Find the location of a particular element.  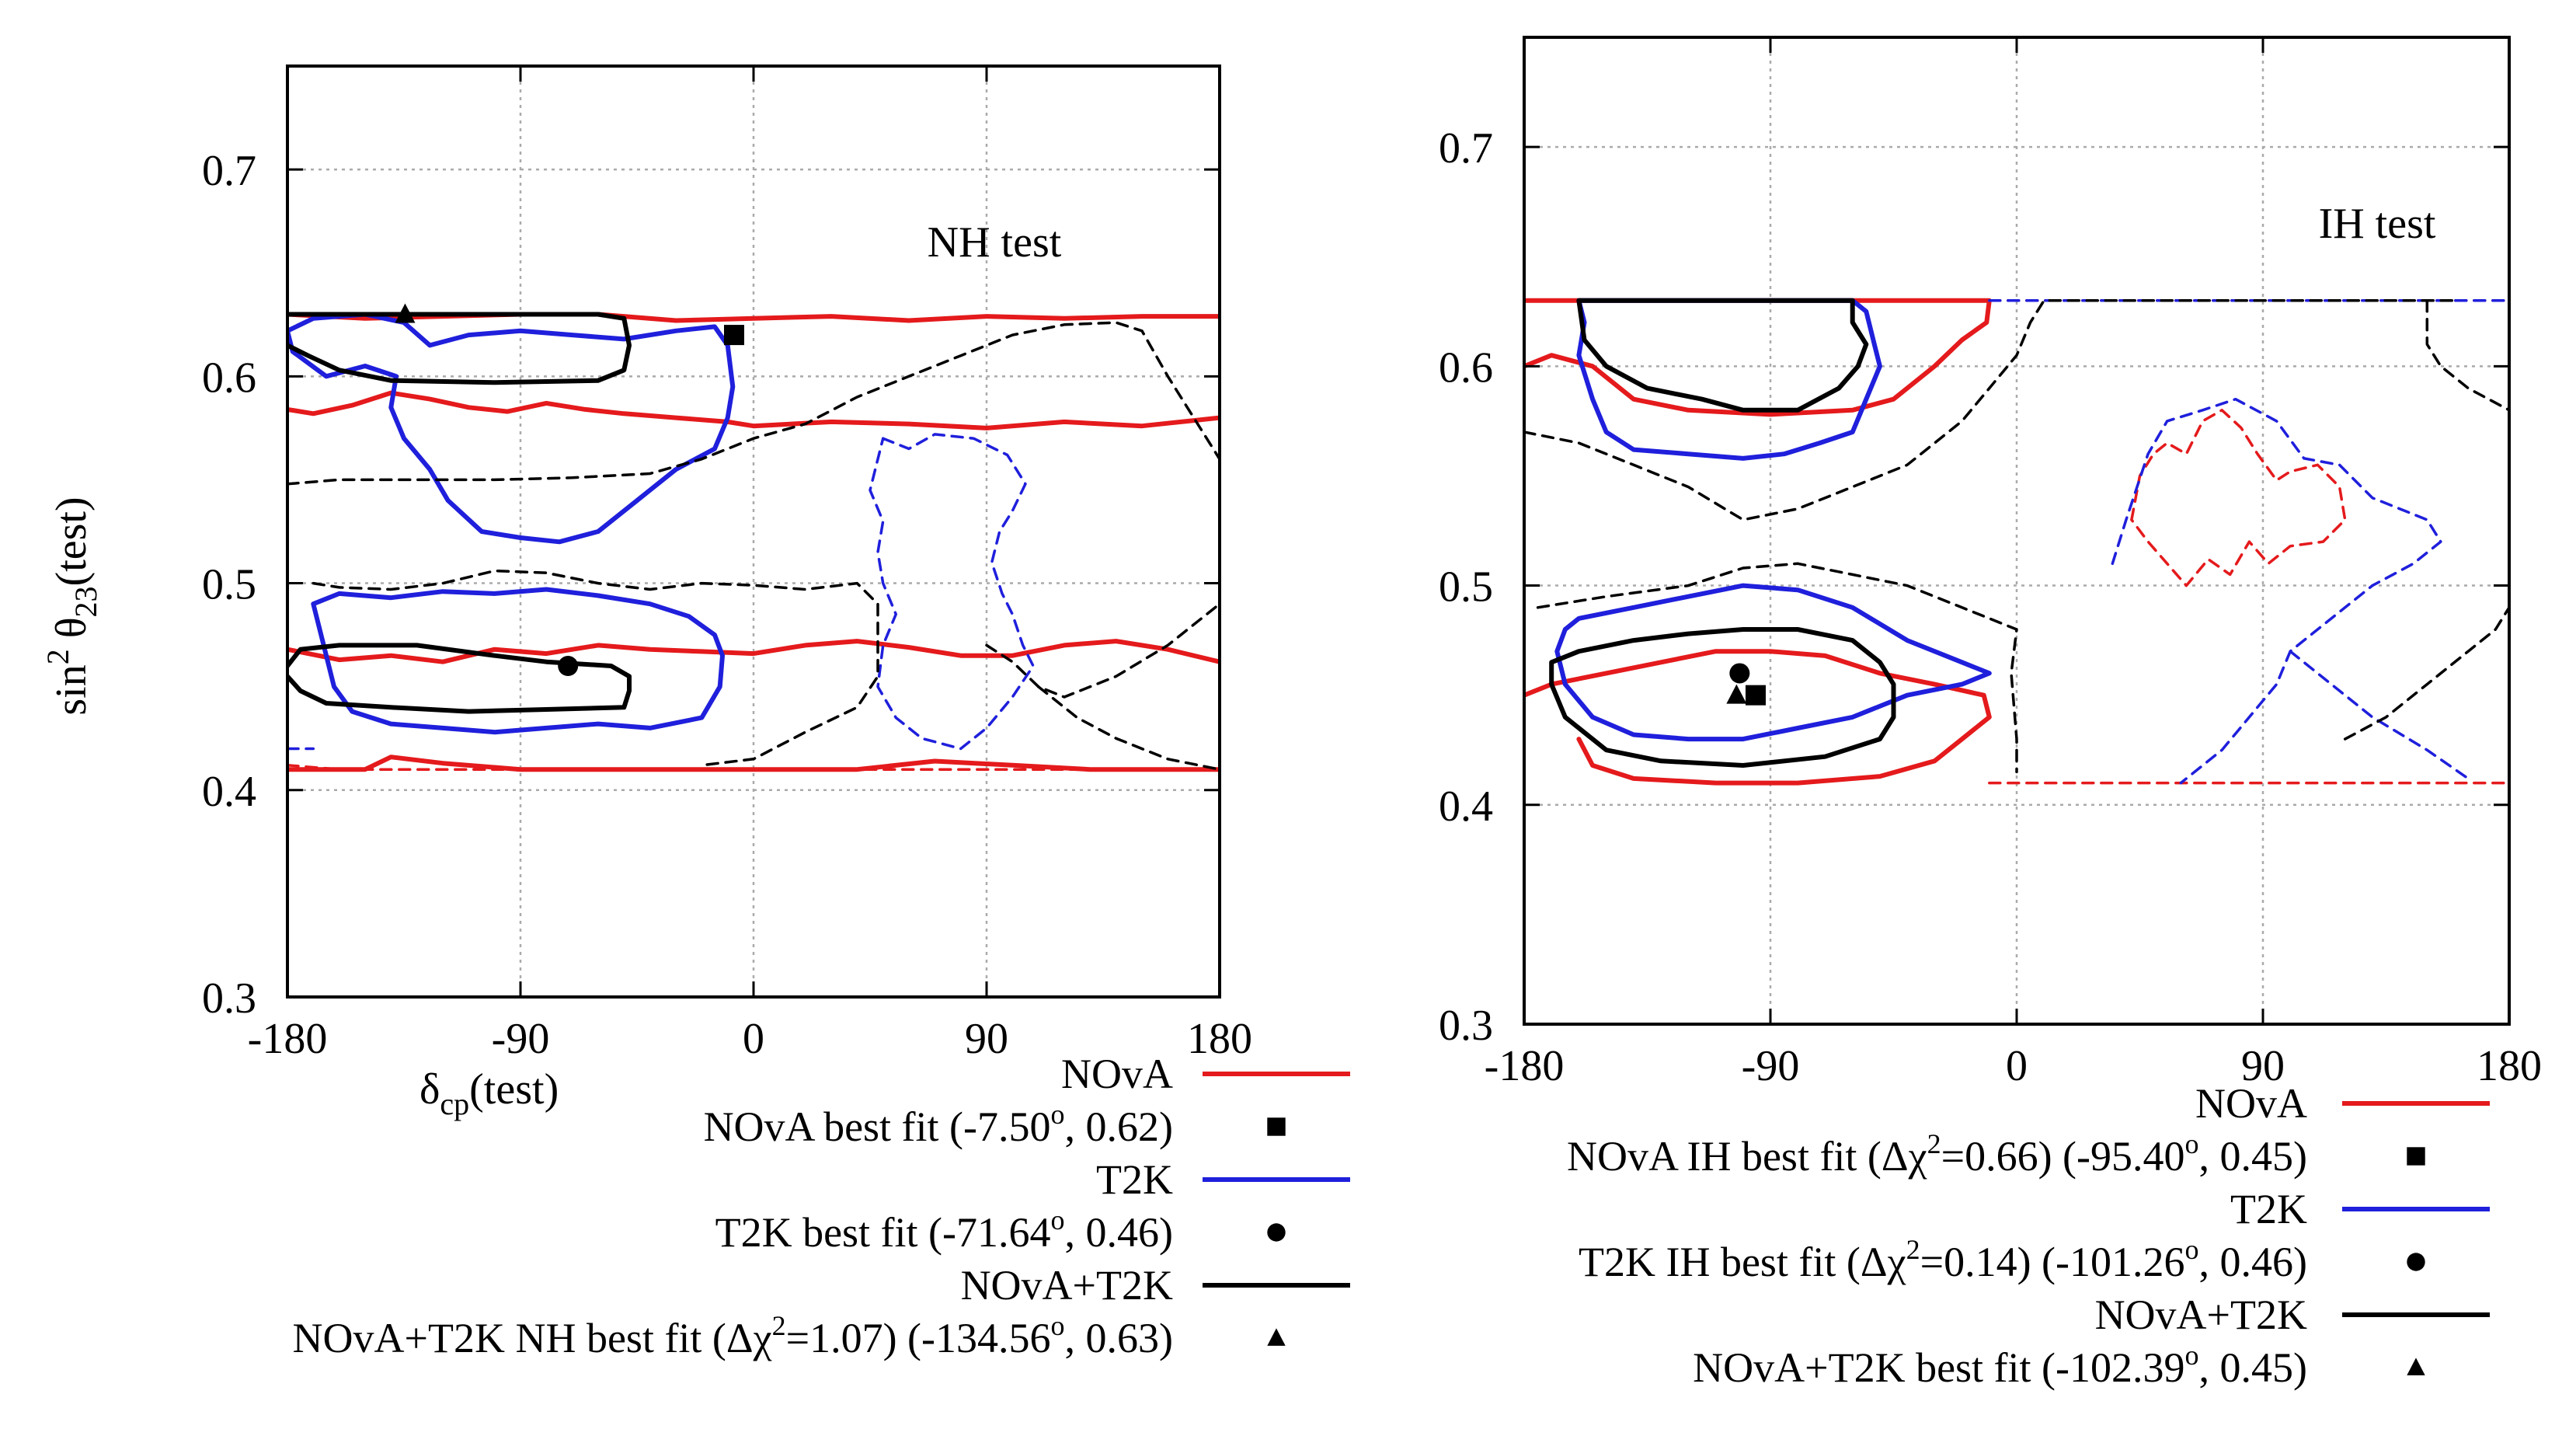

legend-label: T2K best fit (-71.64o, 0.46) is located at coordinates (944, 1230).